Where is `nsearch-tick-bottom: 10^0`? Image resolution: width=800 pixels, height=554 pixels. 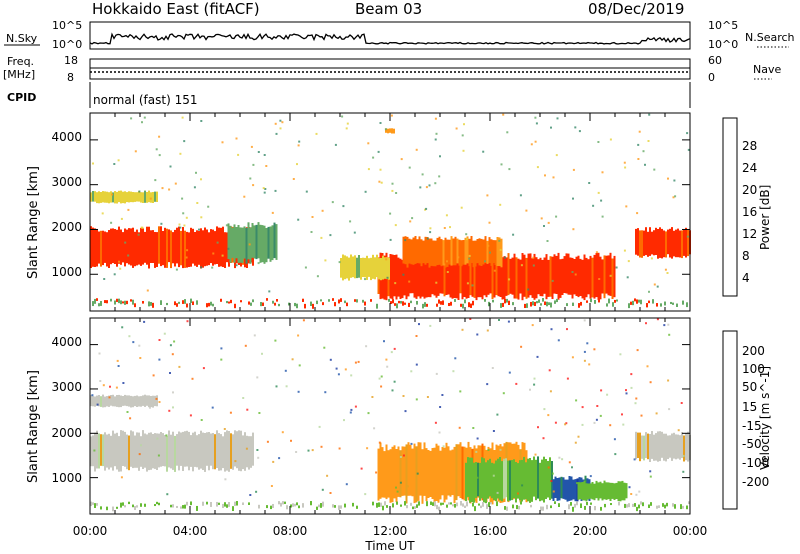 nsearch-tick-bottom: 10^0 is located at coordinates (723, 44).